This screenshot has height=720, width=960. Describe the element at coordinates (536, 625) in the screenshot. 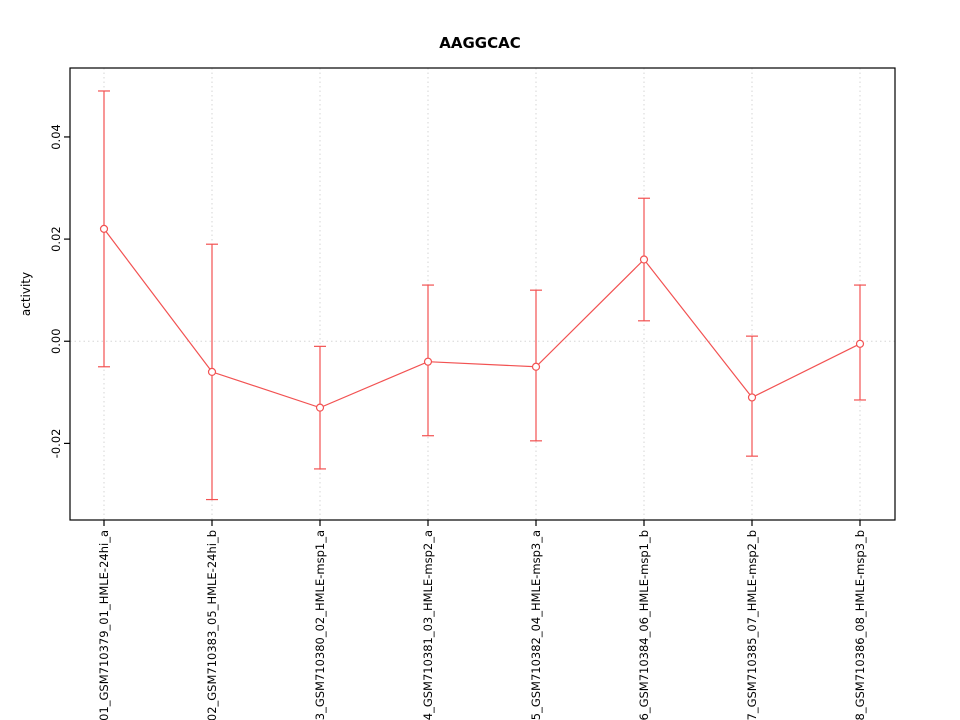

I see `svg-text: 05_GSM710382_04_HMLE-msp3_a` at that location.